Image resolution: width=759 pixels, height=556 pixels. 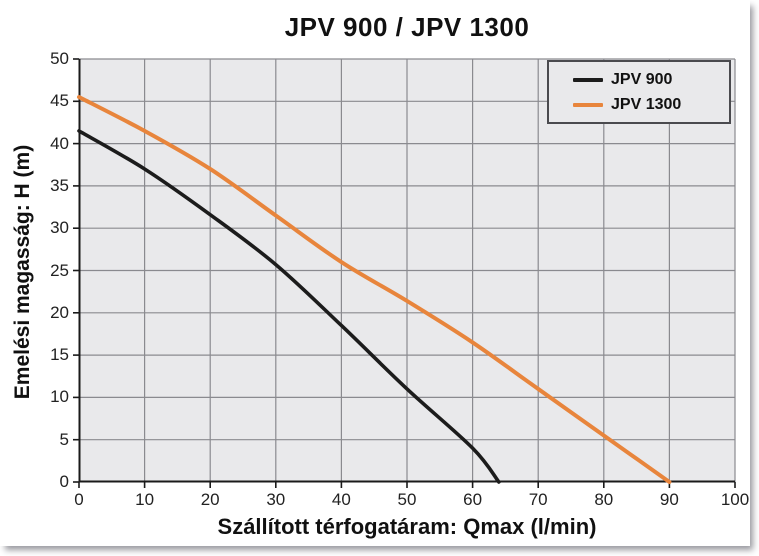 What do you see at coordinates (276, 499) in the screenshot?
I see `x-tick-label: 30` at bounding box center [276, 499].